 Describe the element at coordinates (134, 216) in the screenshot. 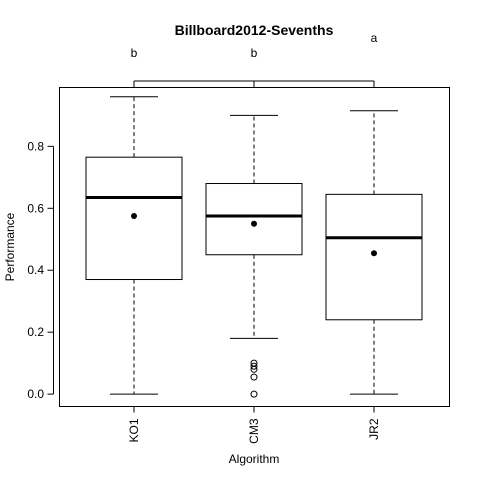

I see `mean-point-ko1` at that location.